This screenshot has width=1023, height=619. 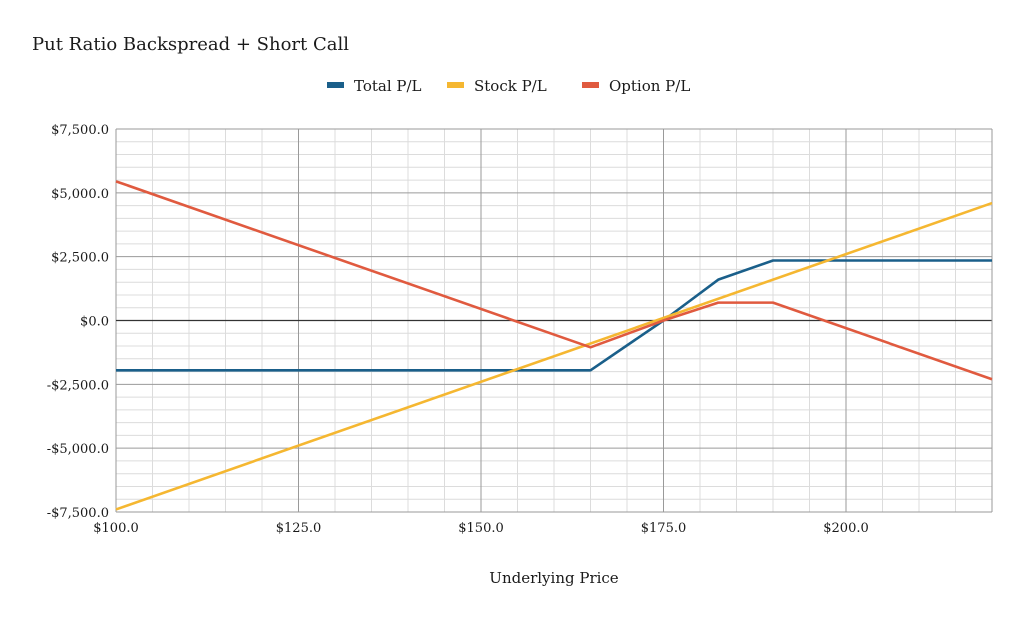 I want to click on legend-label-stock-p-l: Stock P/L, so click(x=510, y=86).